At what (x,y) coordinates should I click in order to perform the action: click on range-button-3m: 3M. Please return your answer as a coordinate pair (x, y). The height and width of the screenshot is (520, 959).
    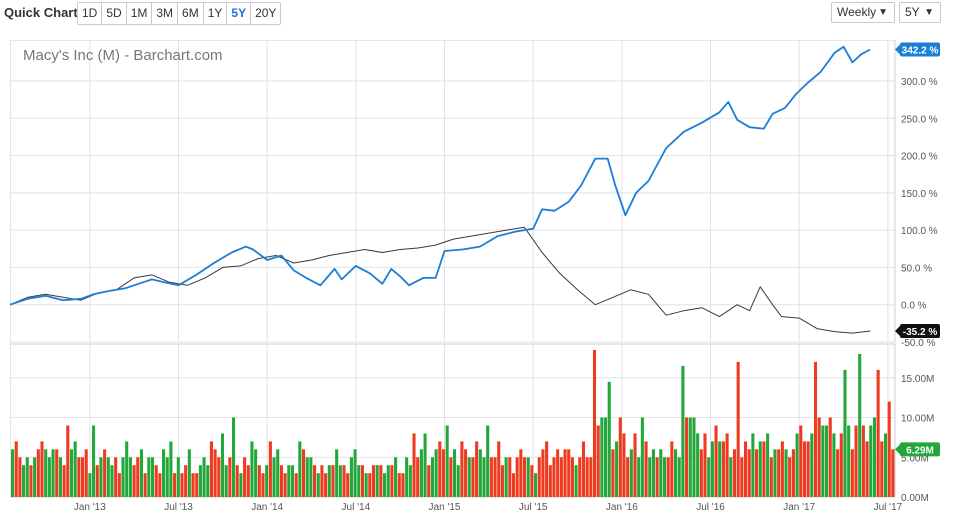
    Looking at the image, I should click on (165, 13).